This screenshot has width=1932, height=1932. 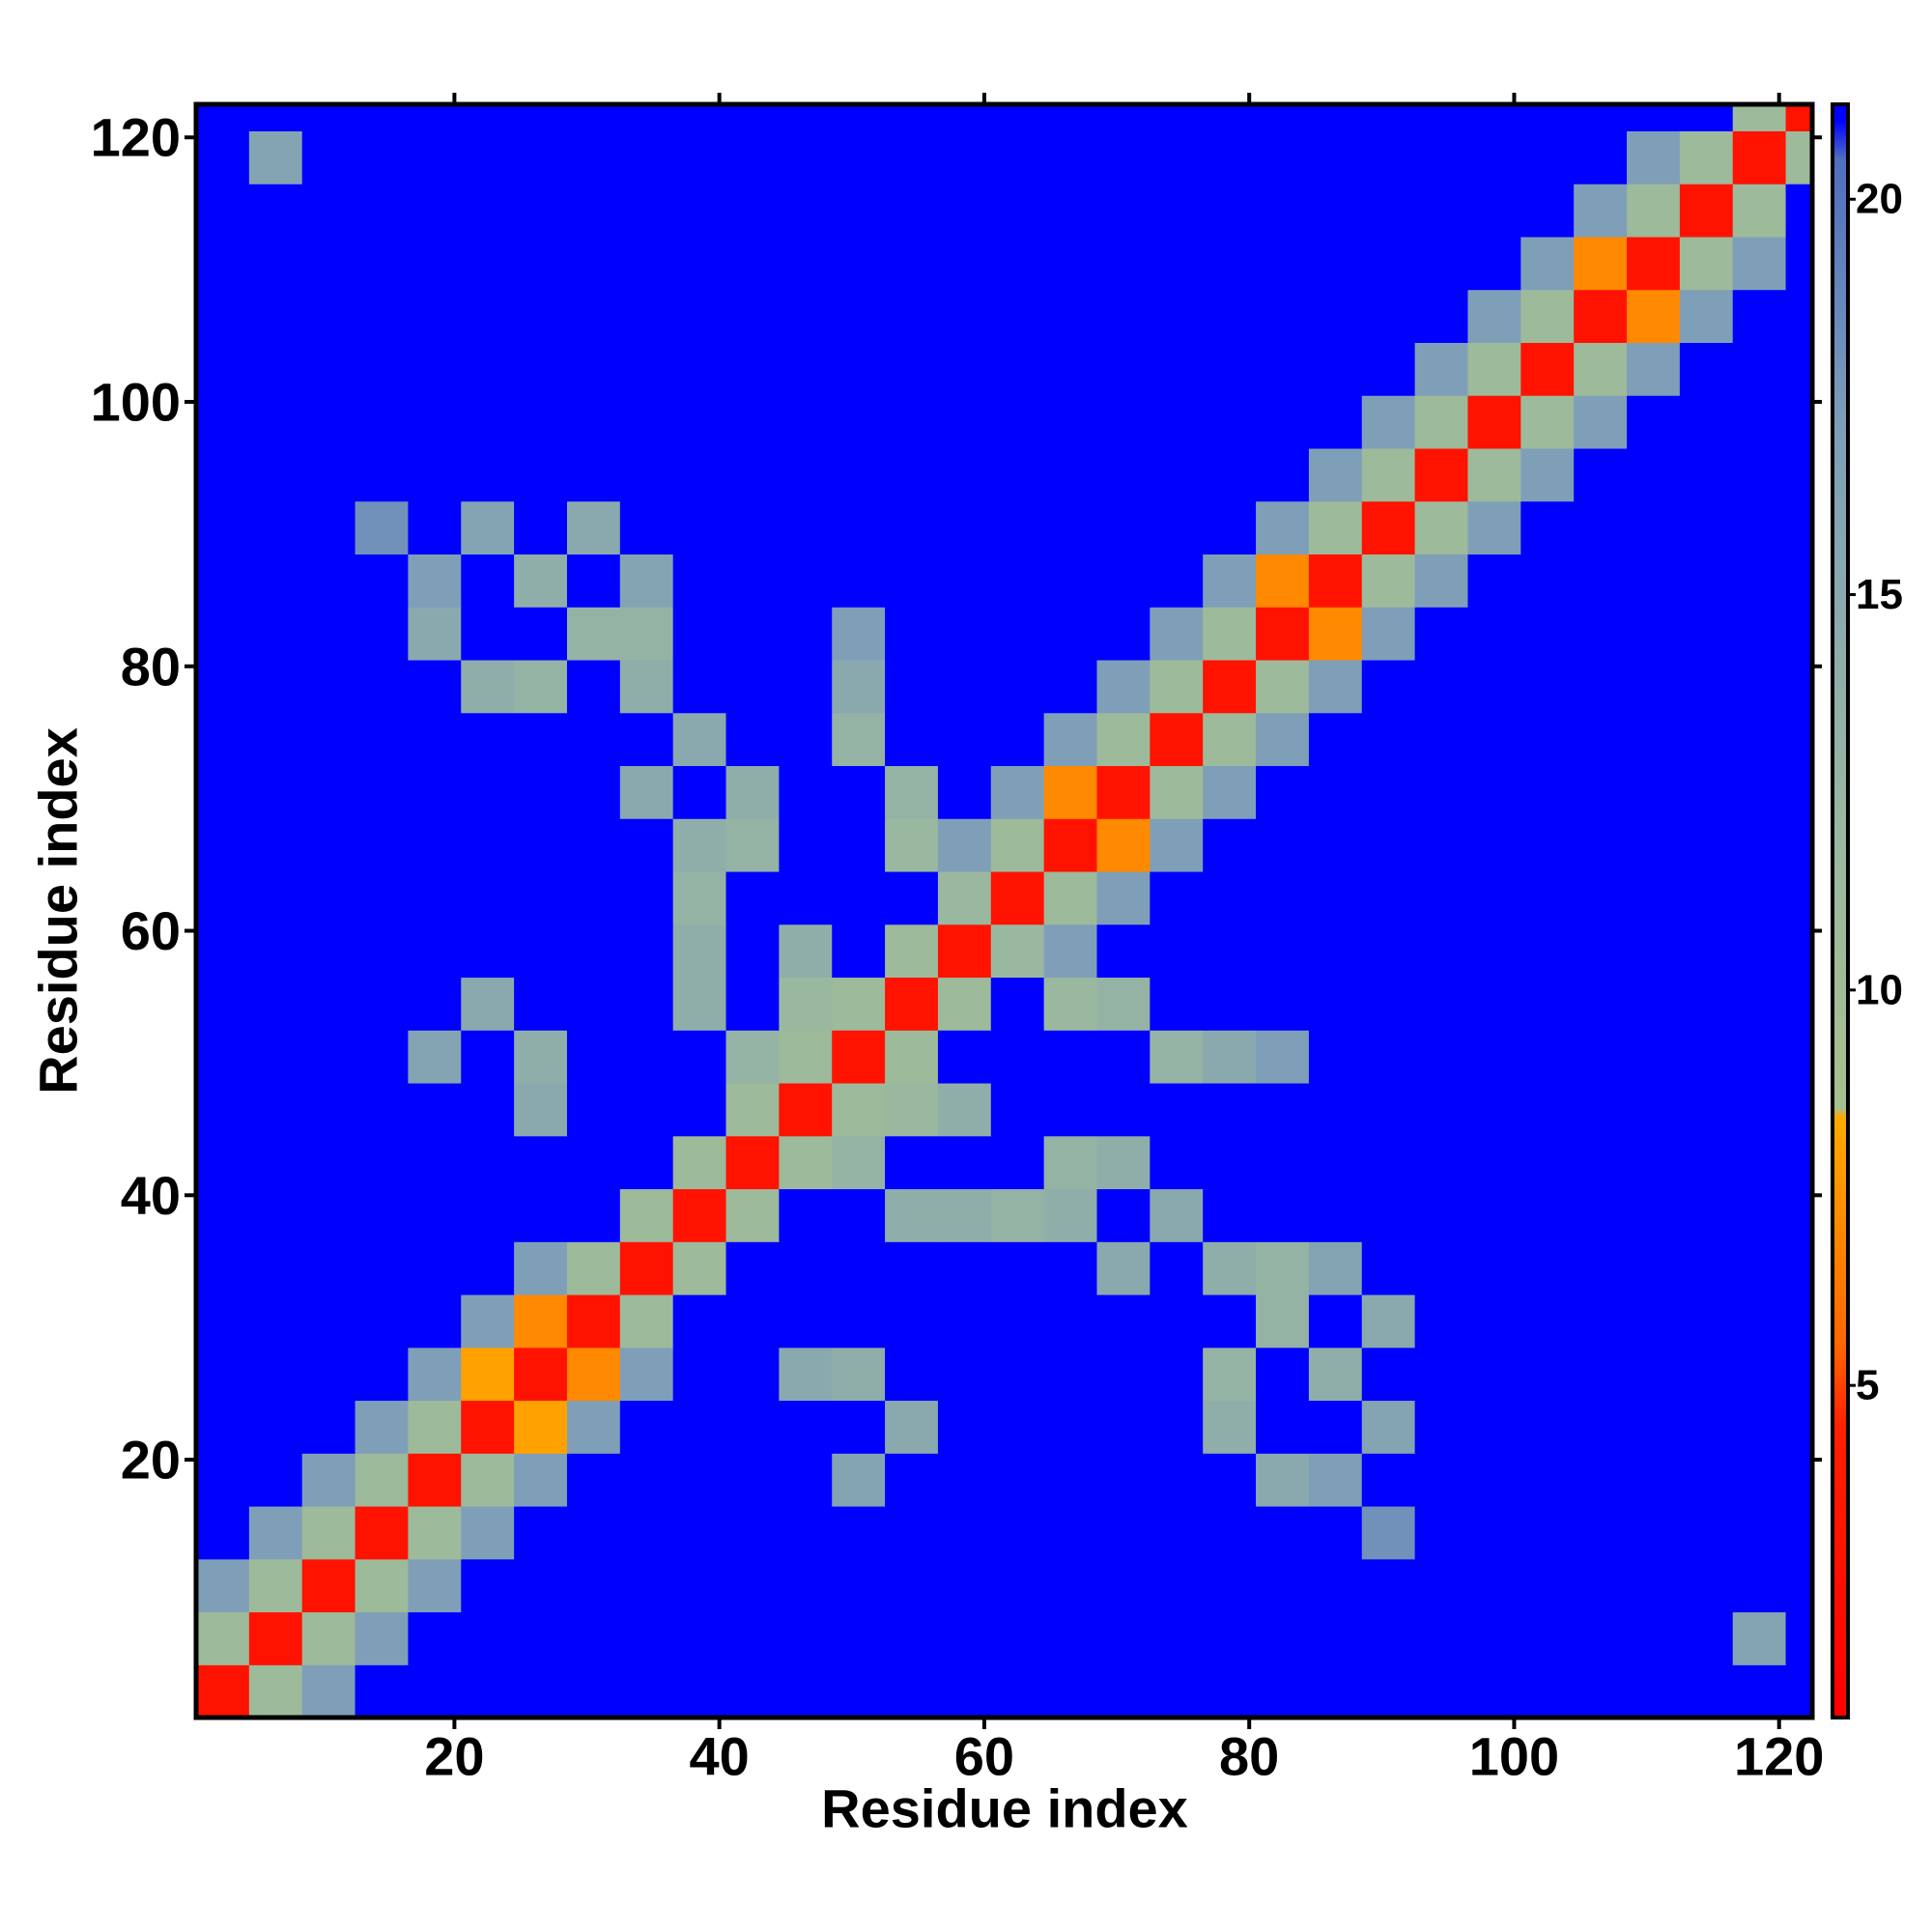 What do you see at coordinates (1879, 199) in the screenshot?
I see `colorbar-tick-label: 20` at bounding box center [1879, 199].